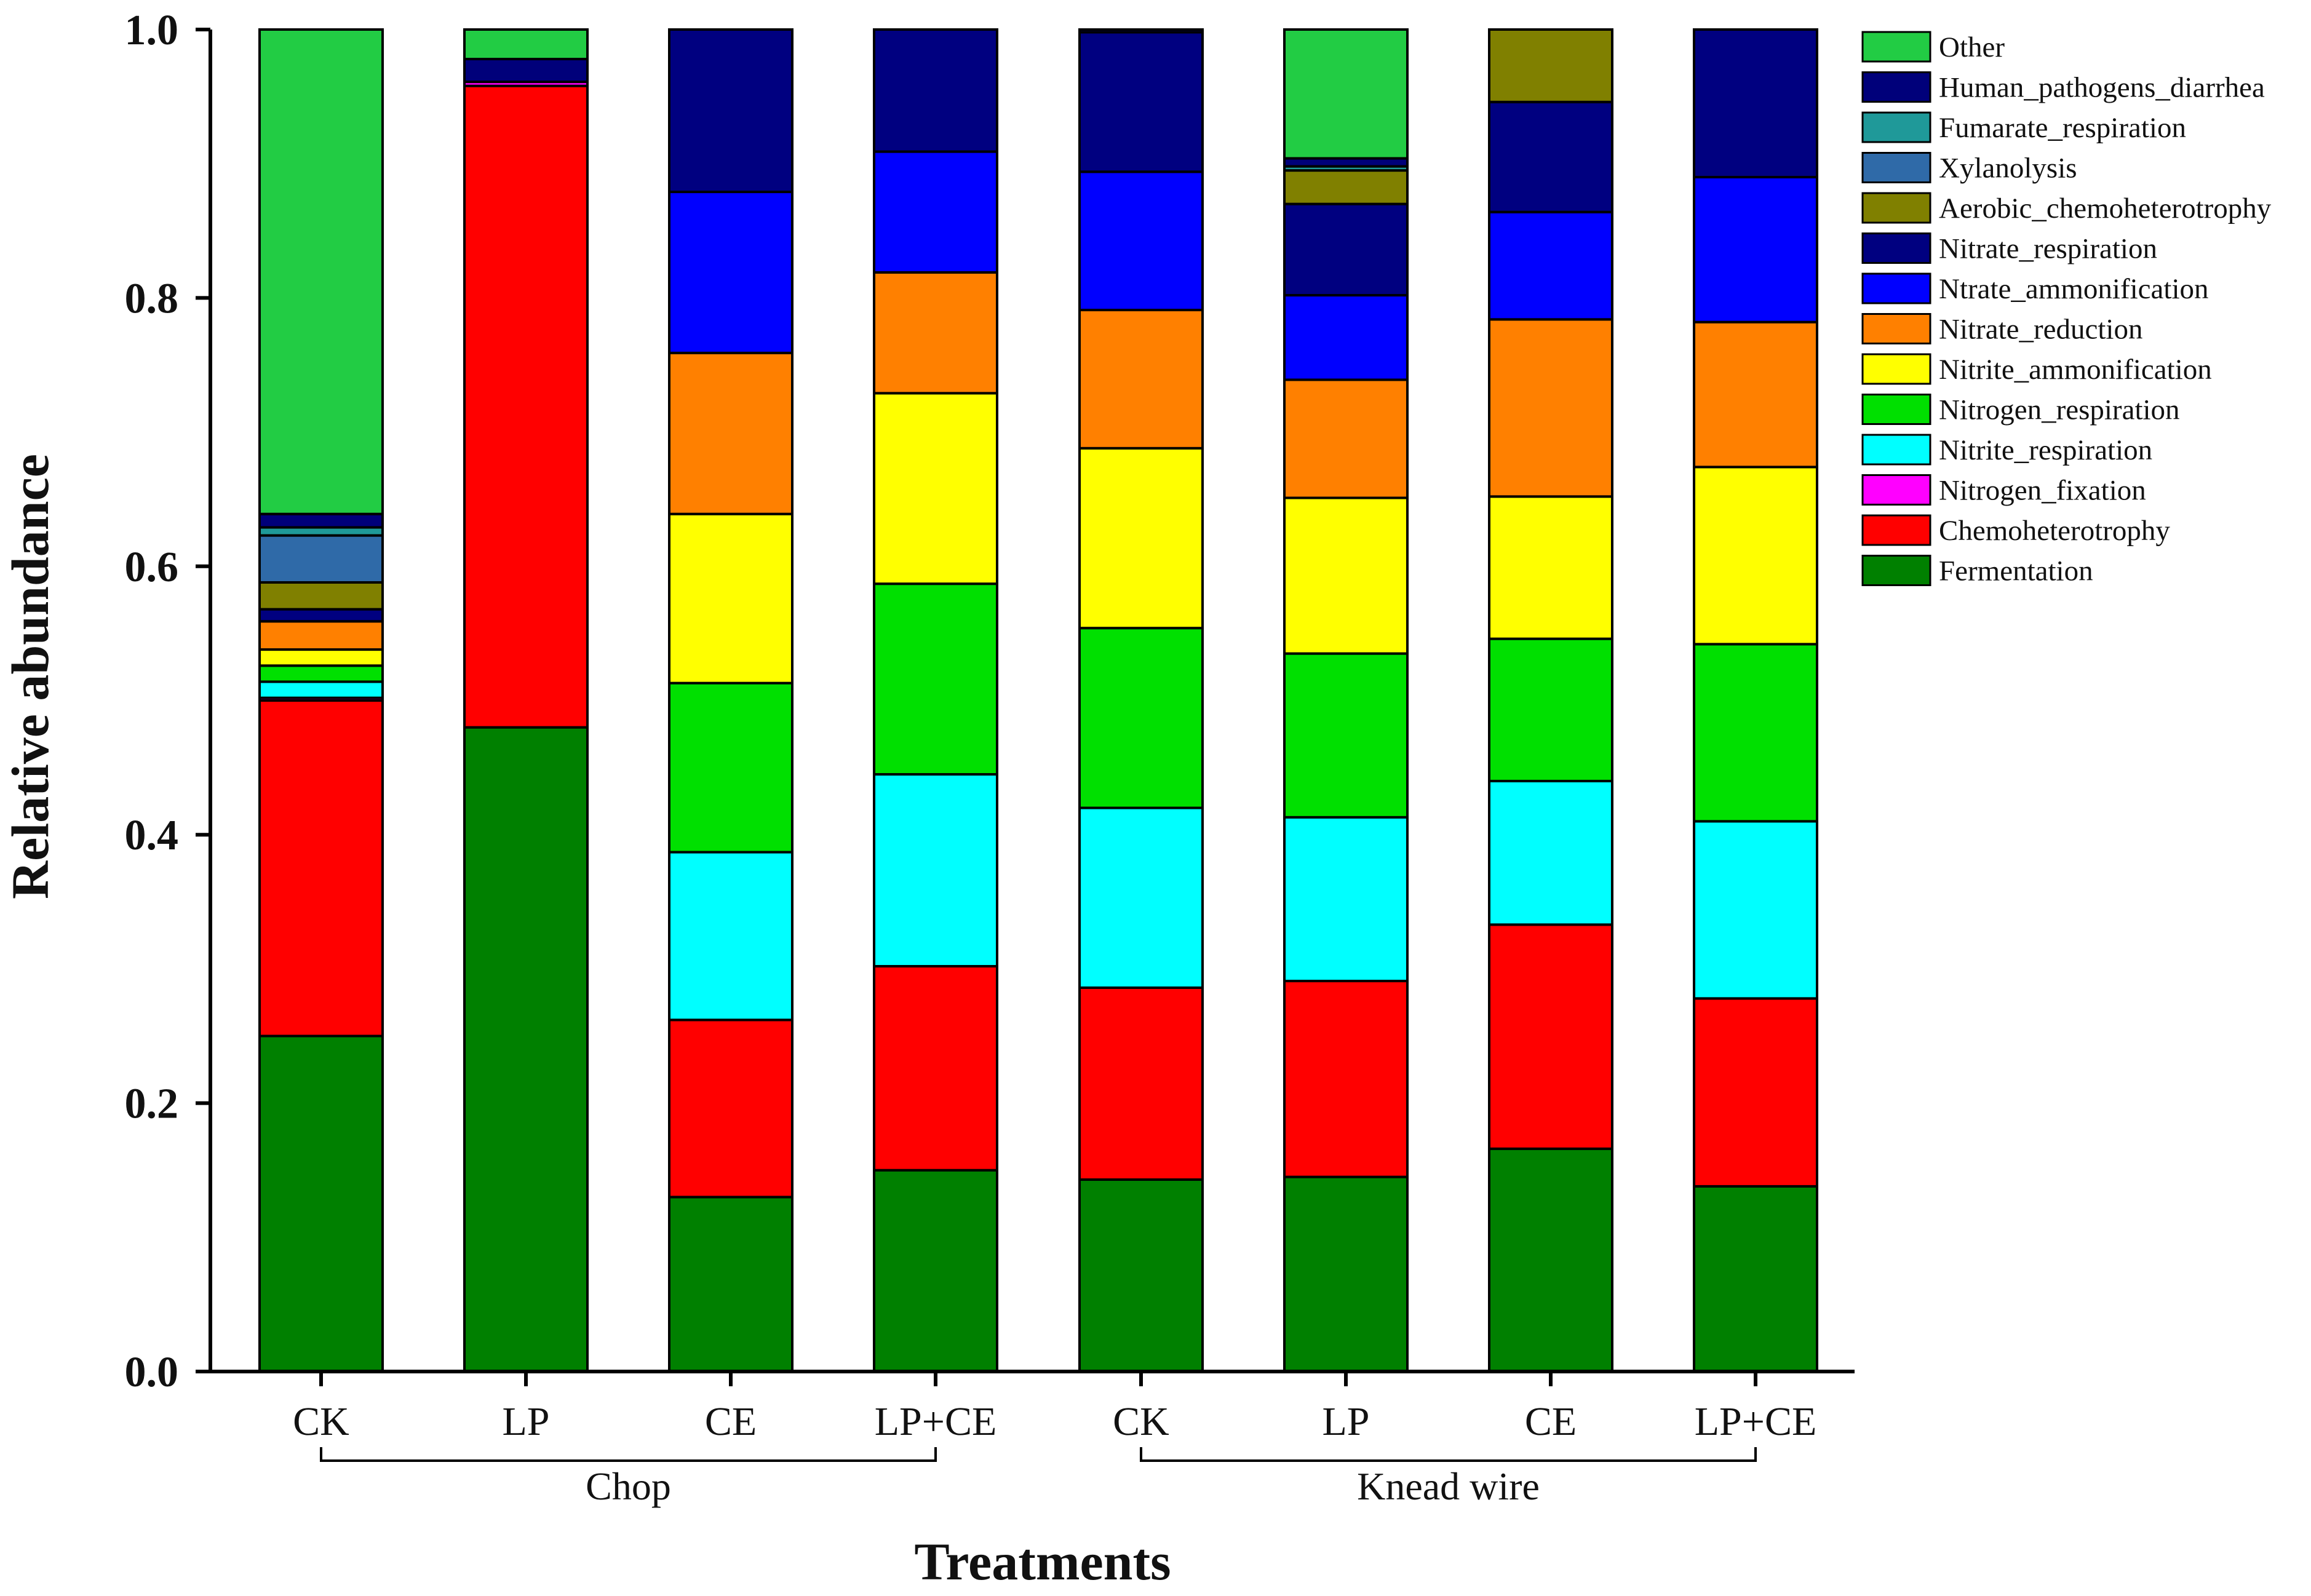  I want to click on legend-label: Xylanolysis, so click(2008, 169).